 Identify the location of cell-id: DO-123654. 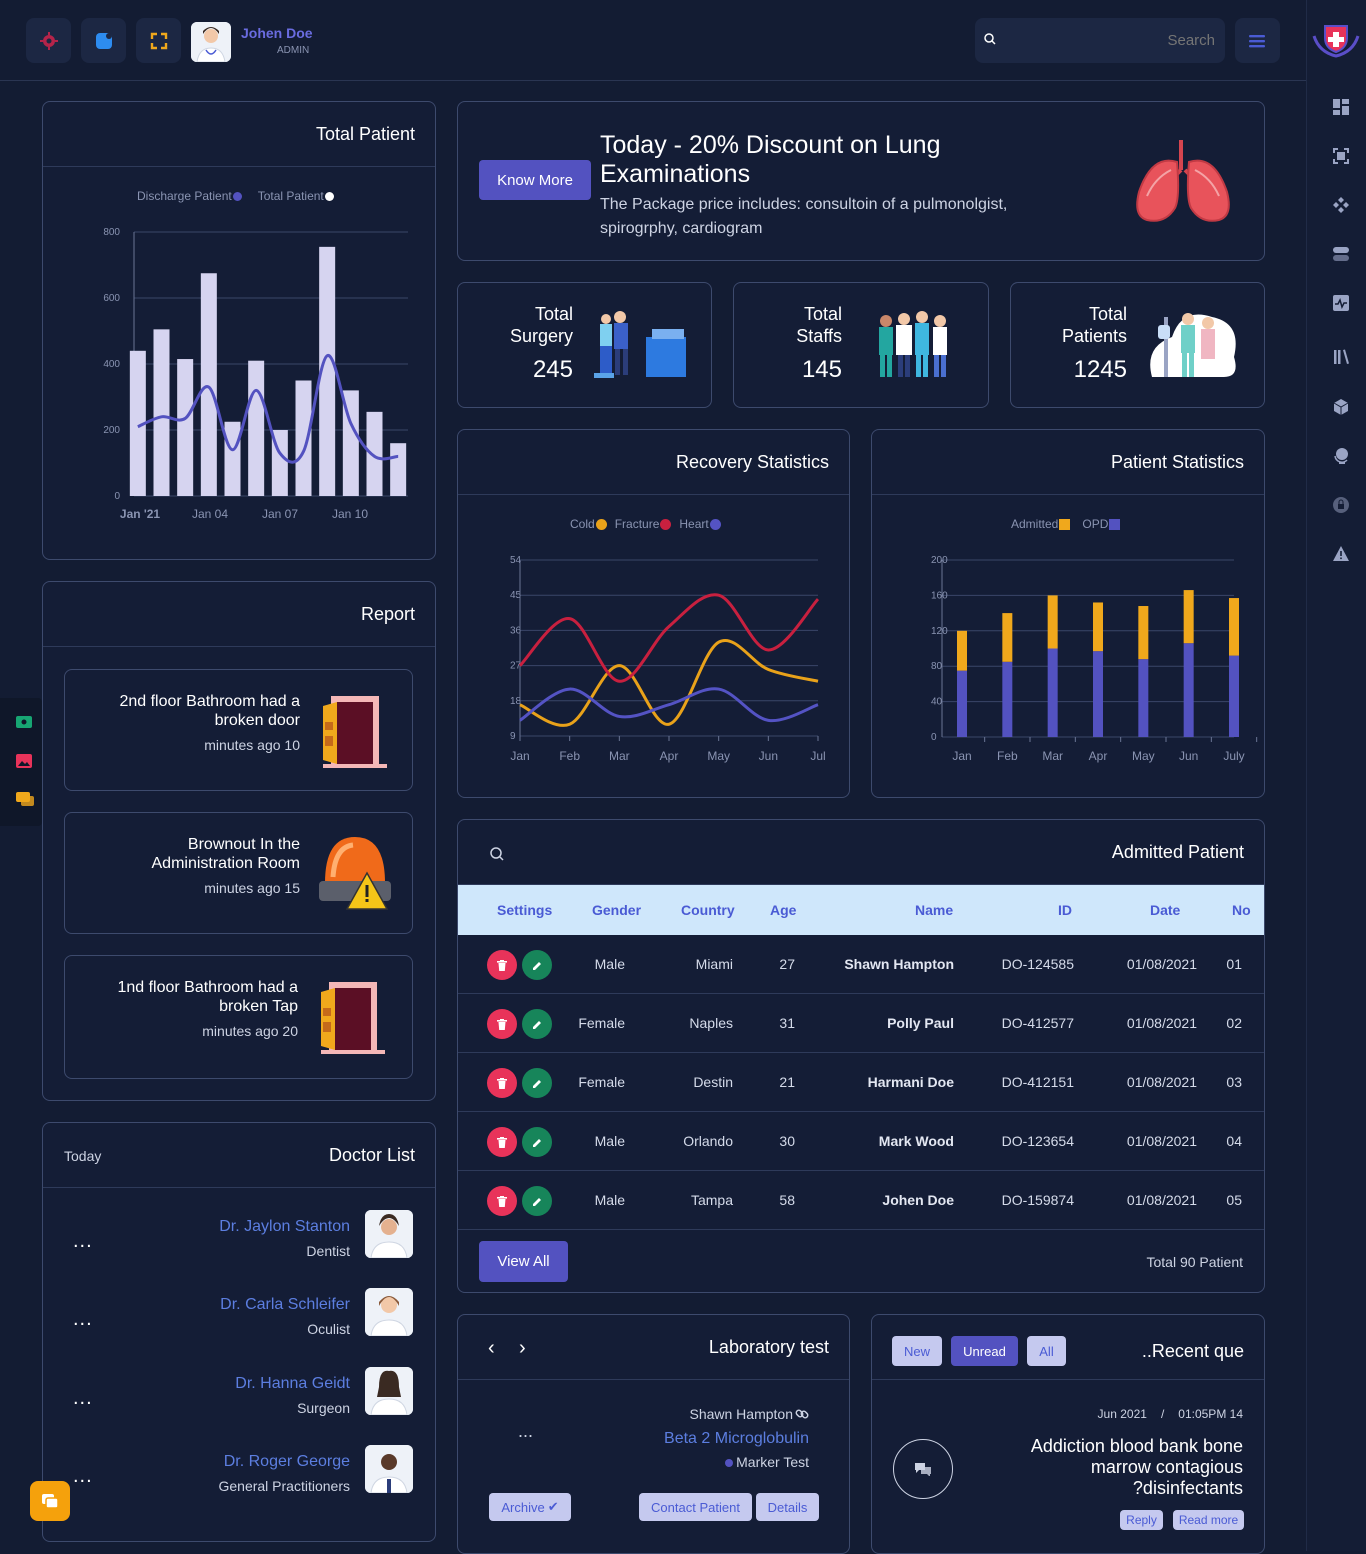
(1037, 1141).